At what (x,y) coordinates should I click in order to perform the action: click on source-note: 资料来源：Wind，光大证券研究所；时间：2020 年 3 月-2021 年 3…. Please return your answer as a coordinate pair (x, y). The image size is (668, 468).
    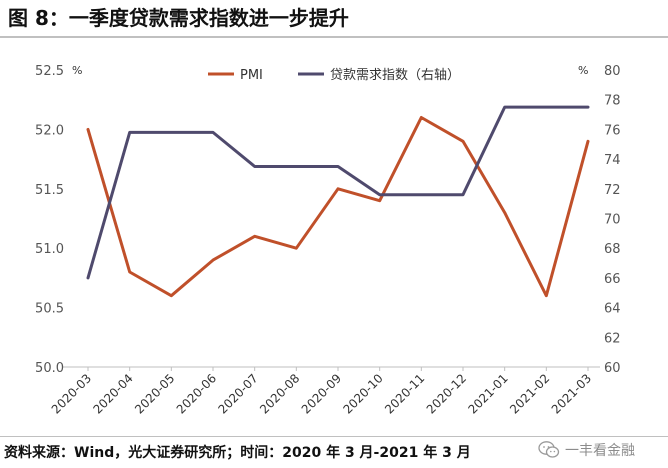
    Looking at the image, I should click on (237, 453).